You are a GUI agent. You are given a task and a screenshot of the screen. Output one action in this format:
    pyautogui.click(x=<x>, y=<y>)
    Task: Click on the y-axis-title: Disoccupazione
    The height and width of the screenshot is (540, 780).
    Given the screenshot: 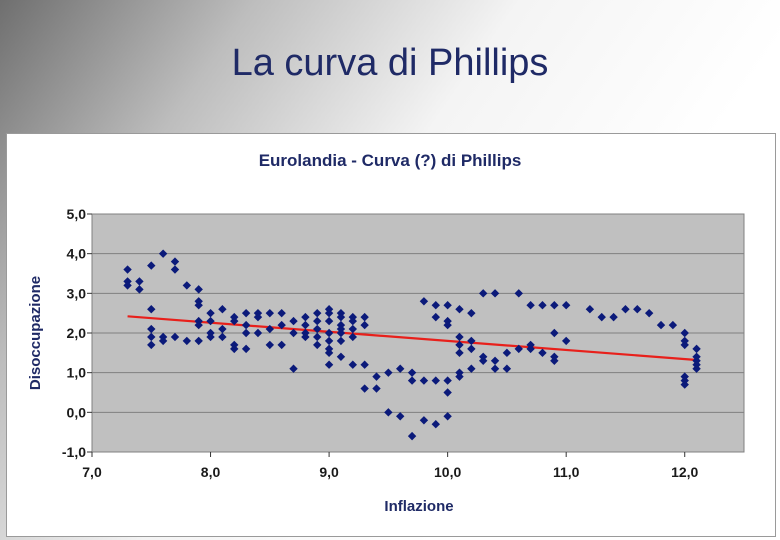 What is the action you would take?
    pyautogui.click(x=35, y=333)
    